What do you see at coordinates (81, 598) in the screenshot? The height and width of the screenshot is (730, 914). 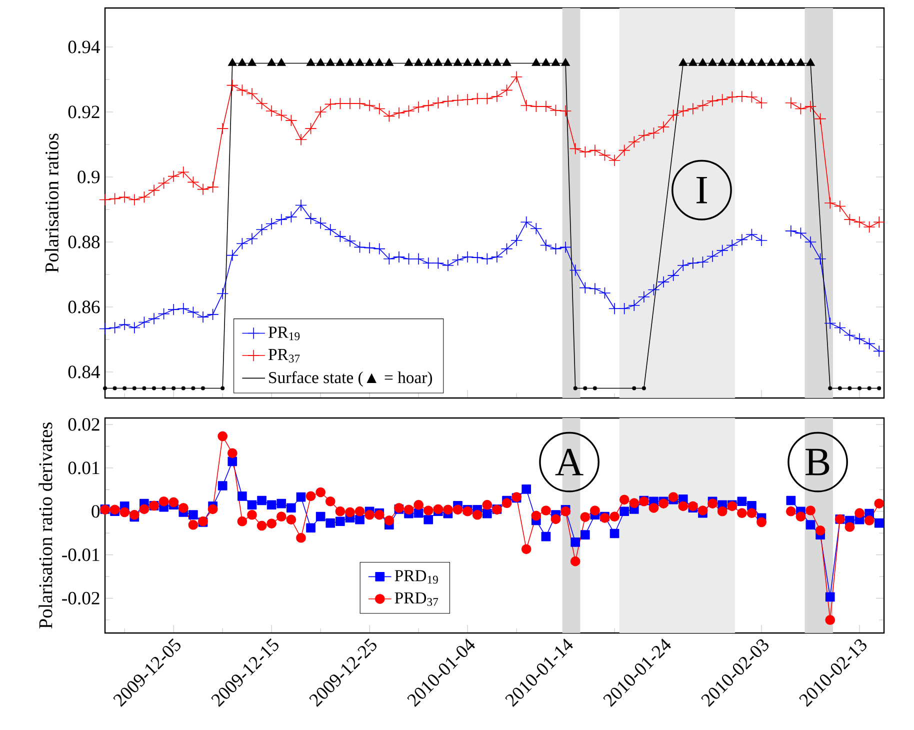 I see `y-tick-label: -0.02` at bounding box center [81, 598].